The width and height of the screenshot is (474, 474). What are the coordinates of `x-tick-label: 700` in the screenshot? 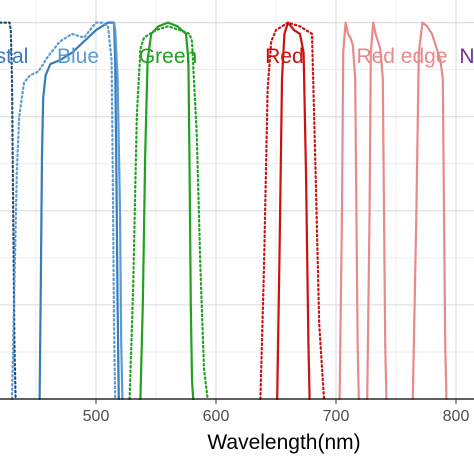 It's located at (336, 416).